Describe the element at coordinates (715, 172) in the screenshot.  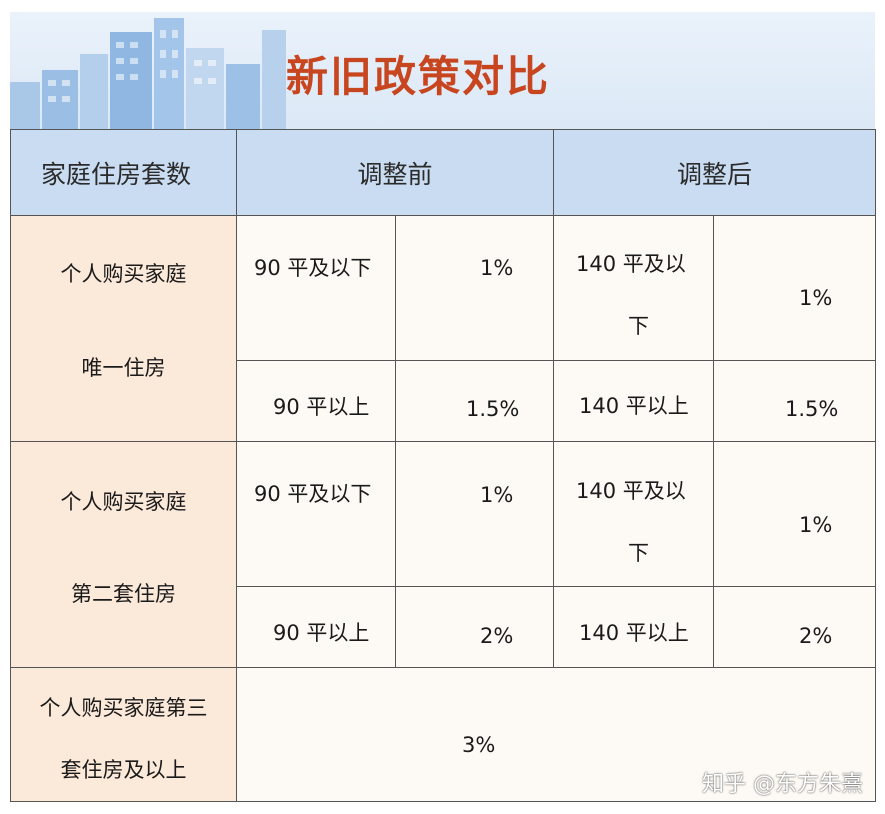
I see `header-after: 调整后` at that location.